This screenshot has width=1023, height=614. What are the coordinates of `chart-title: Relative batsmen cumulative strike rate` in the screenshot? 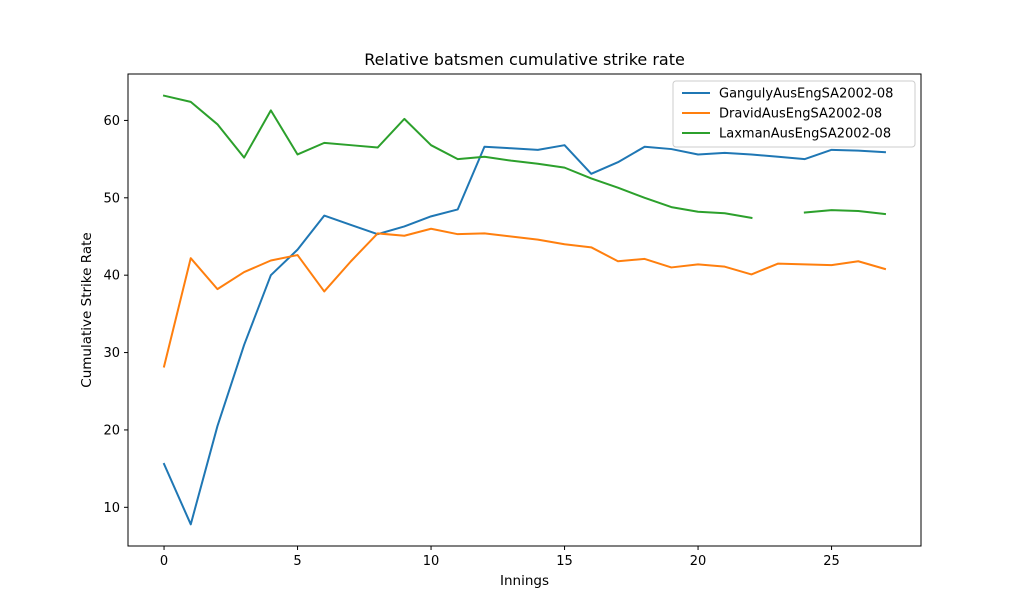 It's located at (524, 59).